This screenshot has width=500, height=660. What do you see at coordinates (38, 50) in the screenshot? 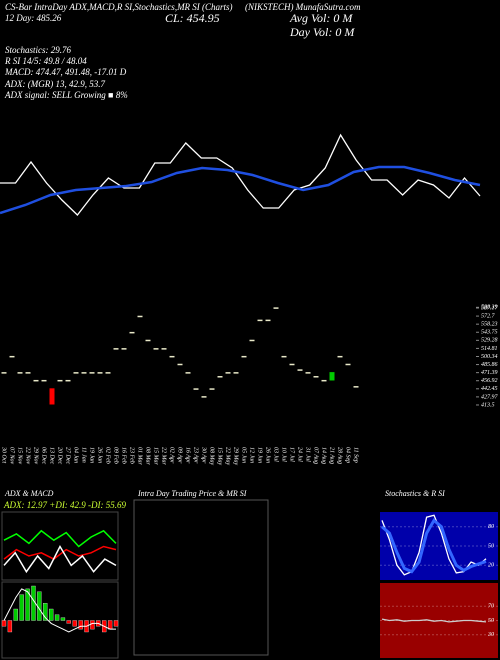
I see `stochastics: Stochastics: 29.76` at bounding box center [38, 50].